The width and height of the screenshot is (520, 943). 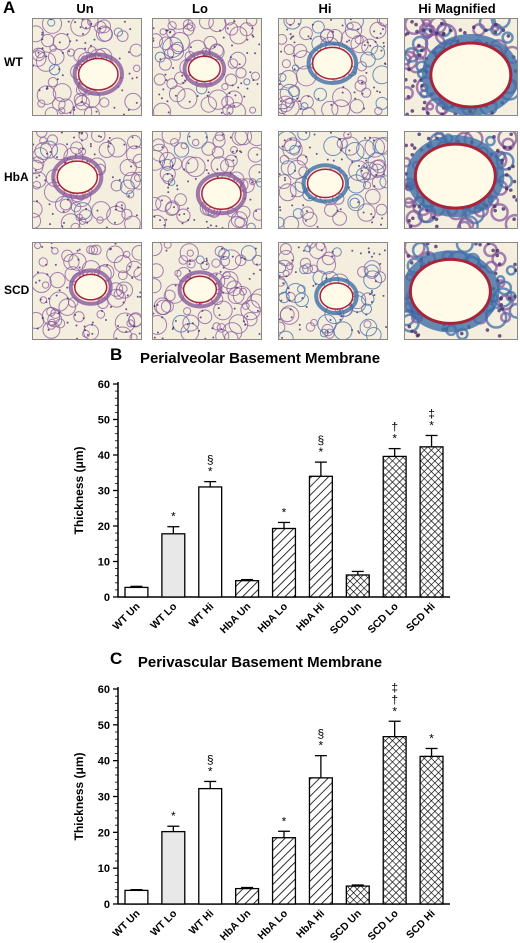 I want to click on micrograph-hba-un, so click(x=87, y=180).